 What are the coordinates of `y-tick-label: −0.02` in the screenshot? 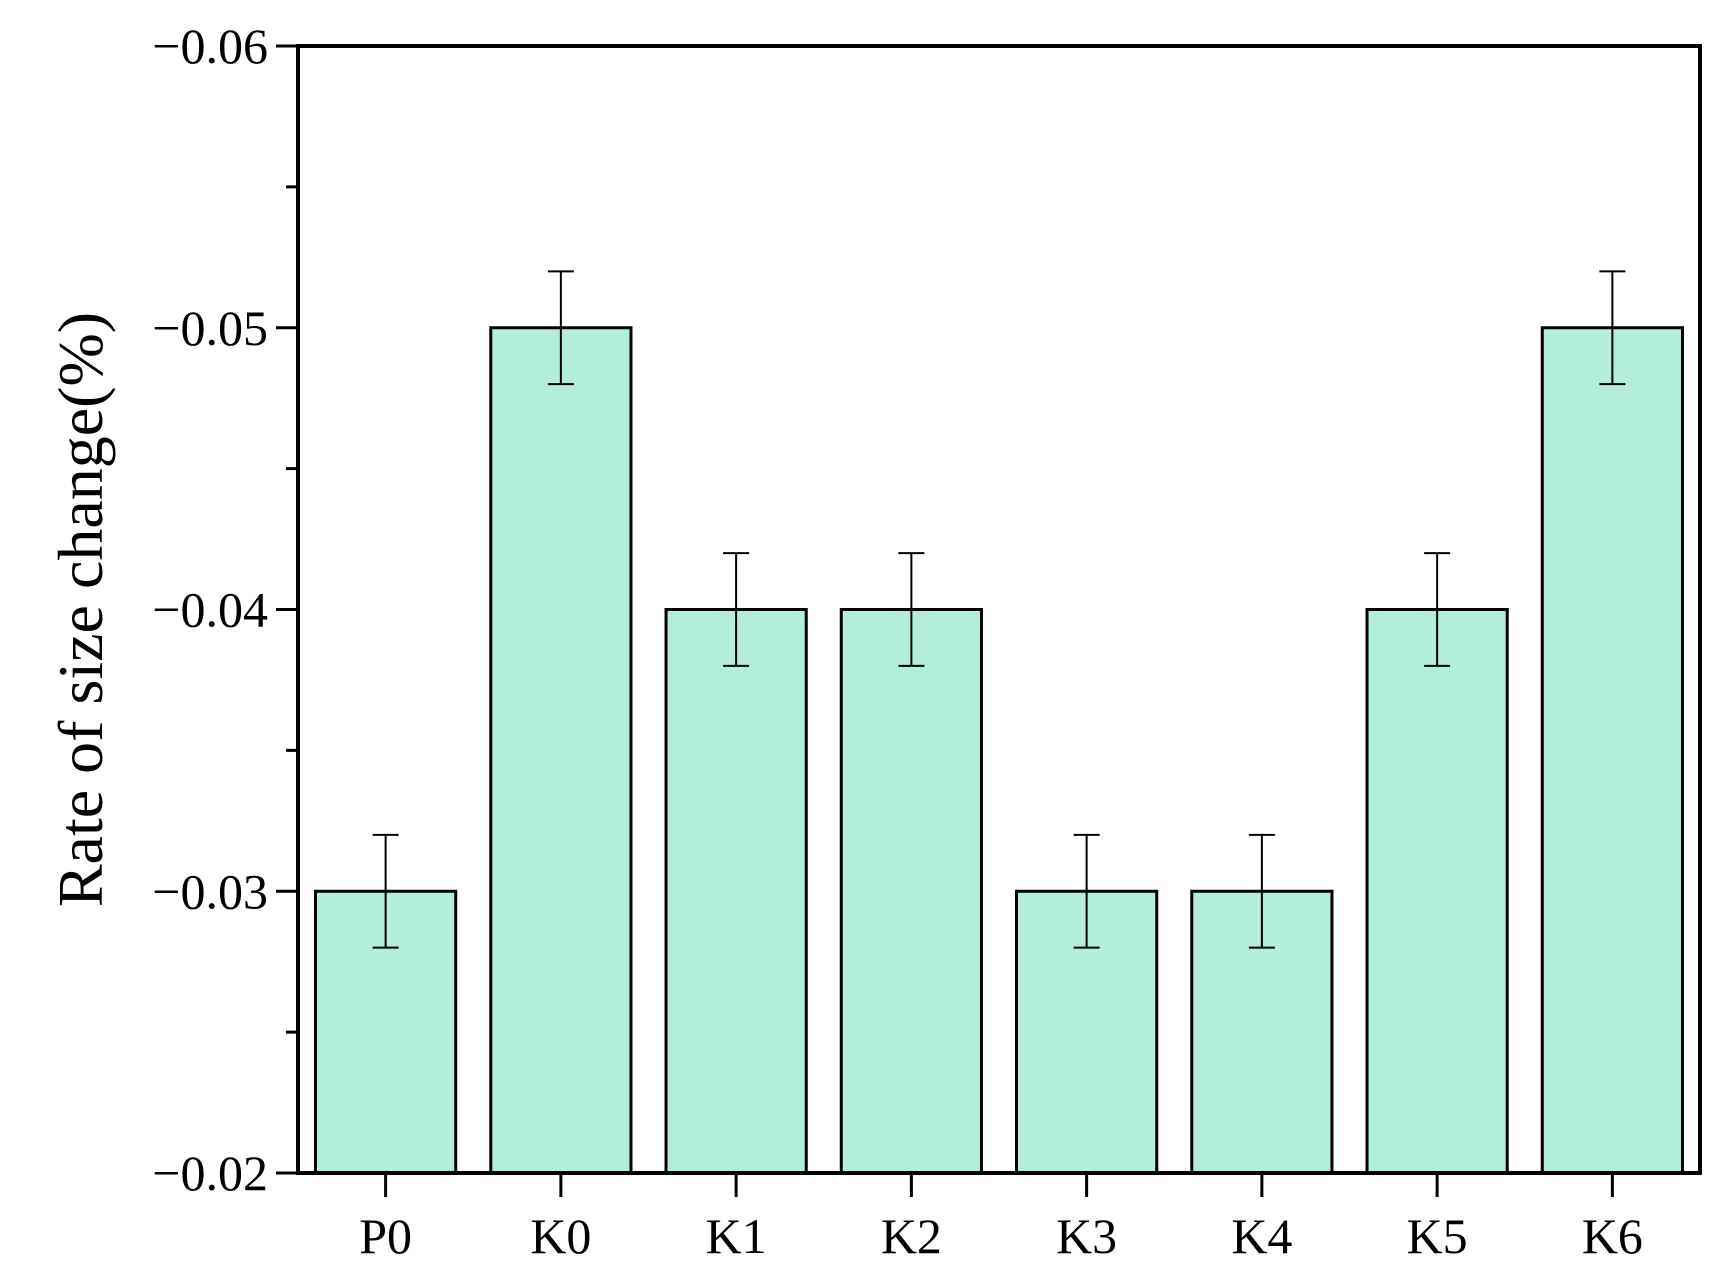 It's located at (210, 1173).